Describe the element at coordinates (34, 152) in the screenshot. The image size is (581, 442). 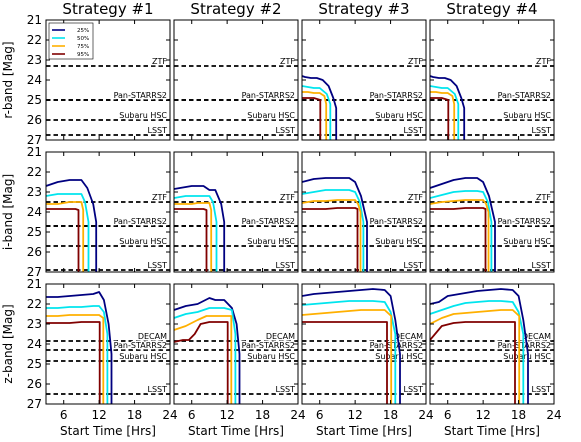
I see `y-tick-label: 21` at that location.